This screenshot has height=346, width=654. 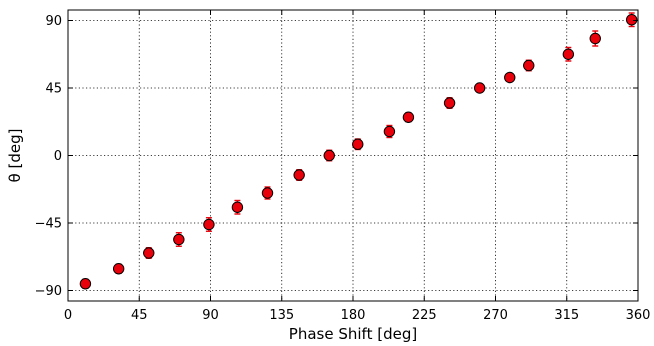 What do you see at coordinates (48, 224) in the screenshot?
I see `y-tick-label: −45` at bounding box center [48, 224].